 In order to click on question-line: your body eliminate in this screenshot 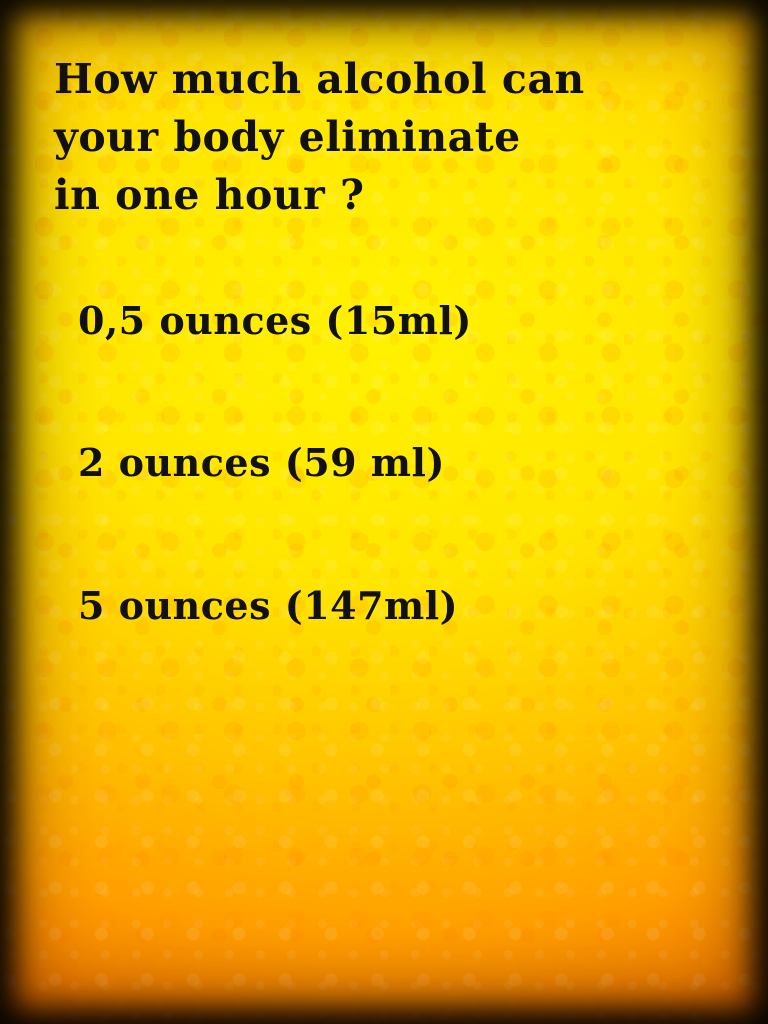, I will do `click(287, 137)`.